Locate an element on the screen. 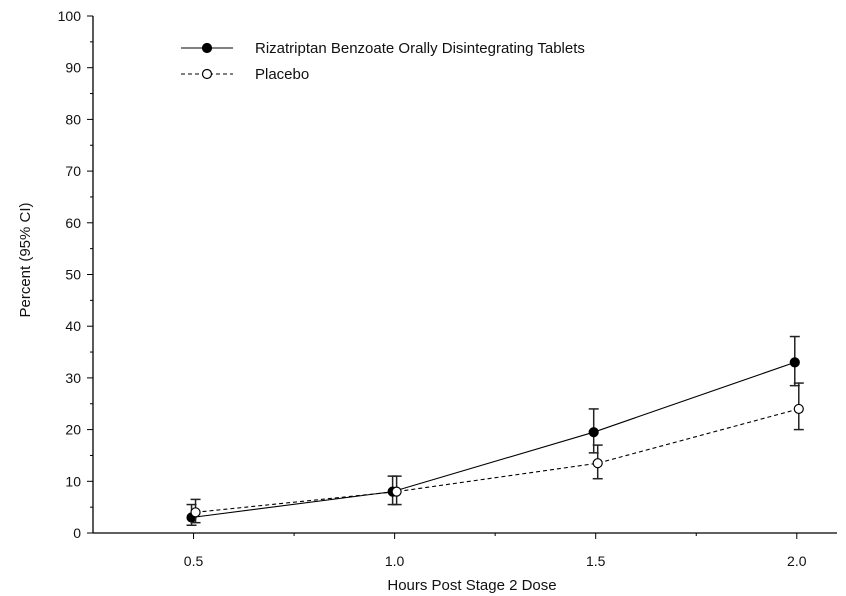 This screenshot has height=596, width=846. y-tick-label: 100 is located at coordinates (70, 16).